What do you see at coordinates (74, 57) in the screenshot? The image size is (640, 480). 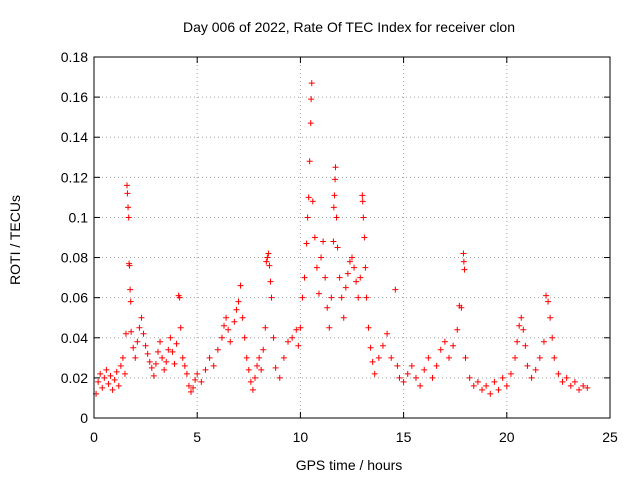 I see `y-tick-label: 0.18` at bounding box center [74, 57].